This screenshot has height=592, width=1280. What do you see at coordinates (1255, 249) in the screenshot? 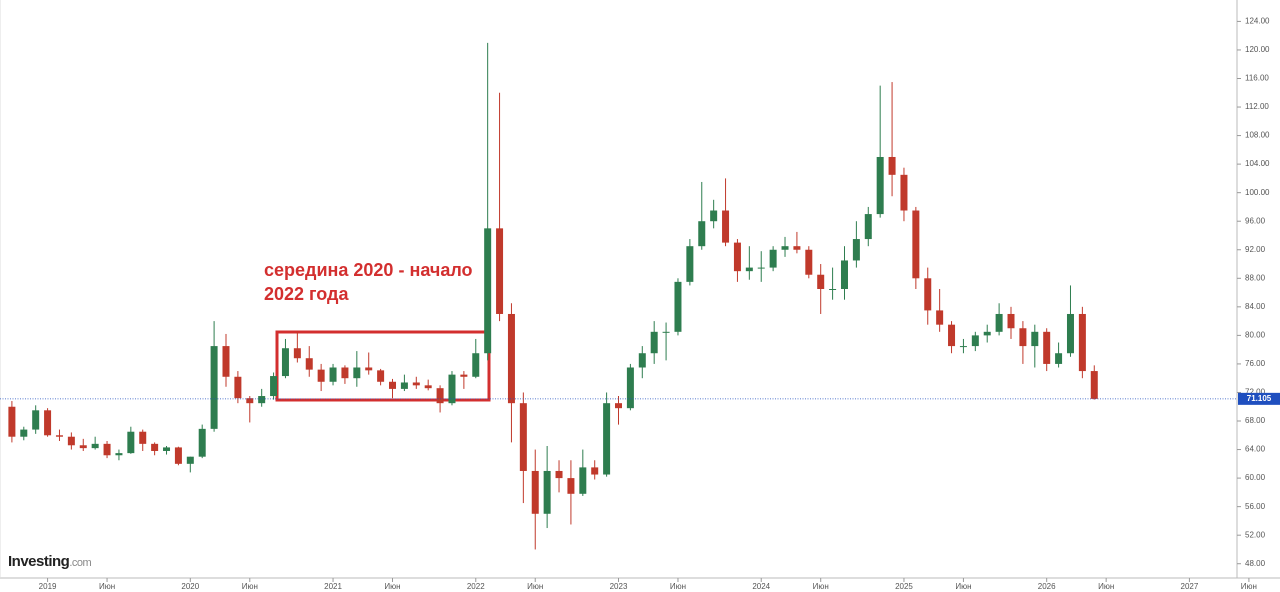
I see `y-tick-label: 92.00` at bounding box center [1255, 249].